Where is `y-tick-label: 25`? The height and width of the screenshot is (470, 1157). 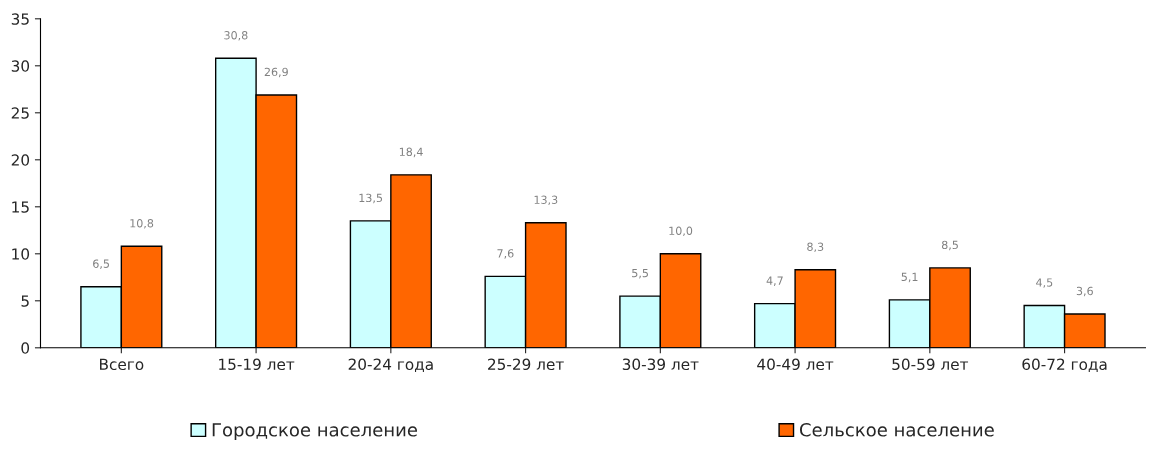 y-tick-label: 25 is located at coordinates (20, 113).